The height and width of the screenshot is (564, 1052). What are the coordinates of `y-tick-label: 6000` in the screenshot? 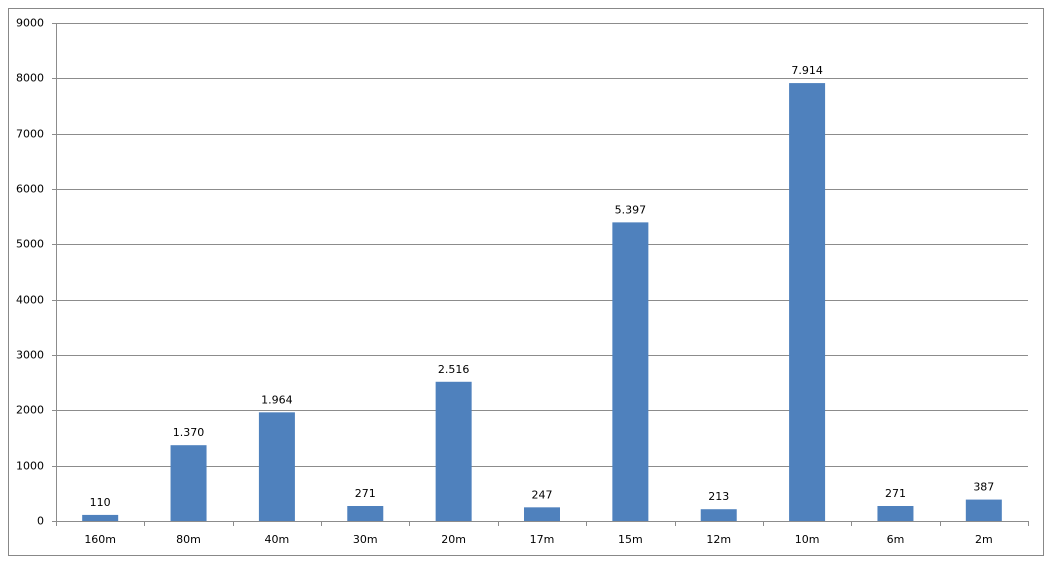 It's located at (30, 189).